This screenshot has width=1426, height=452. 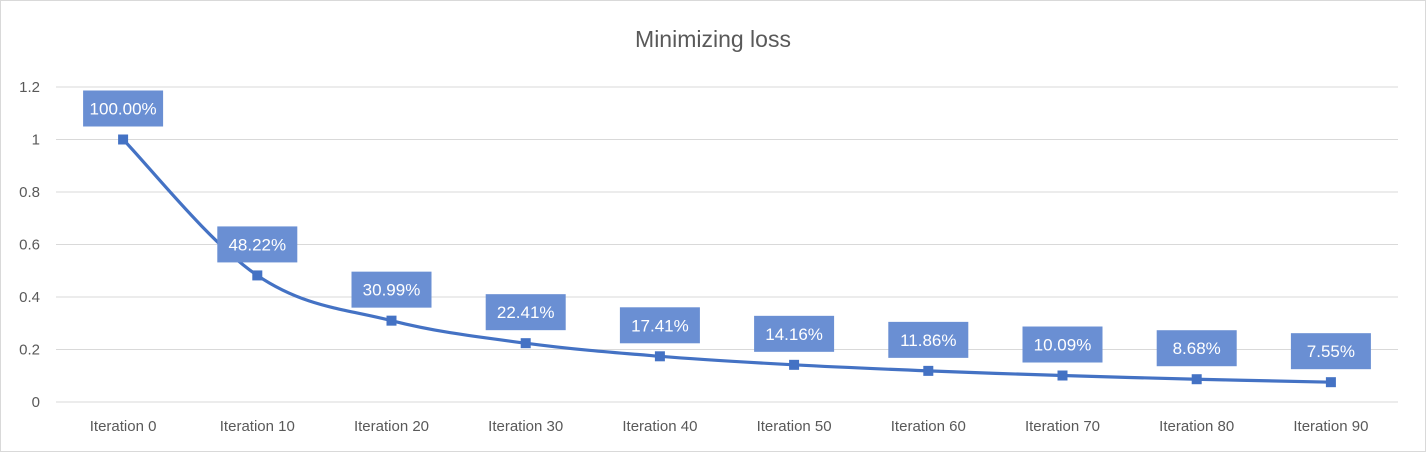 What do you see at coordinates (794, 426) in the screenshot?
I see `x-tick-label: Iteration 50` at bounding box center [794, 426].